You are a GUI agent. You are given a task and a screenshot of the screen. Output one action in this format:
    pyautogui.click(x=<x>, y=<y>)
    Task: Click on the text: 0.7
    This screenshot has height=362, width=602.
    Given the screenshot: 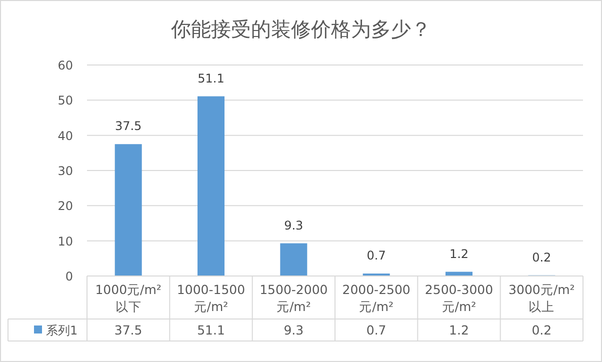 What is the action you would take?
    pyautogui.click(x=376, y=330)
    